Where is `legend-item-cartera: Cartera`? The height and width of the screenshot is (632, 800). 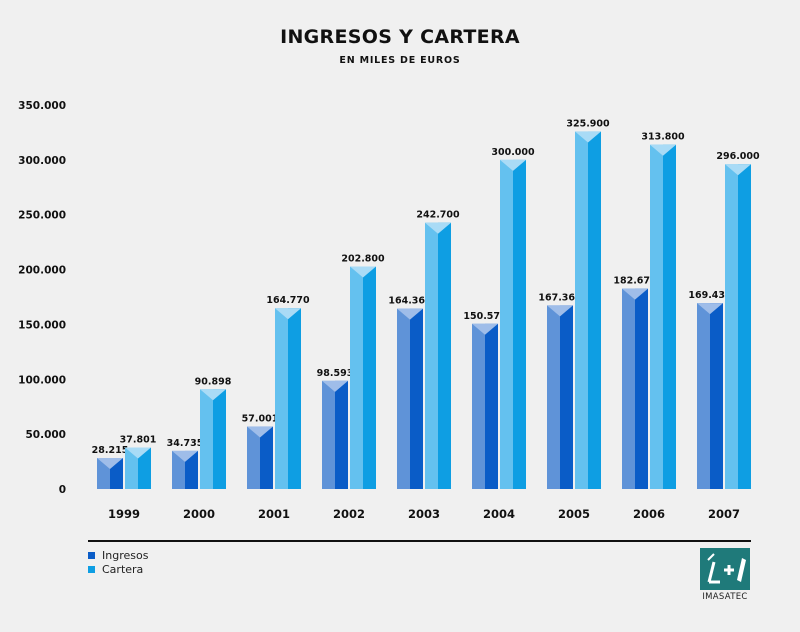
legend-item-cartera: Cartera is located at coordinates (115, 569).